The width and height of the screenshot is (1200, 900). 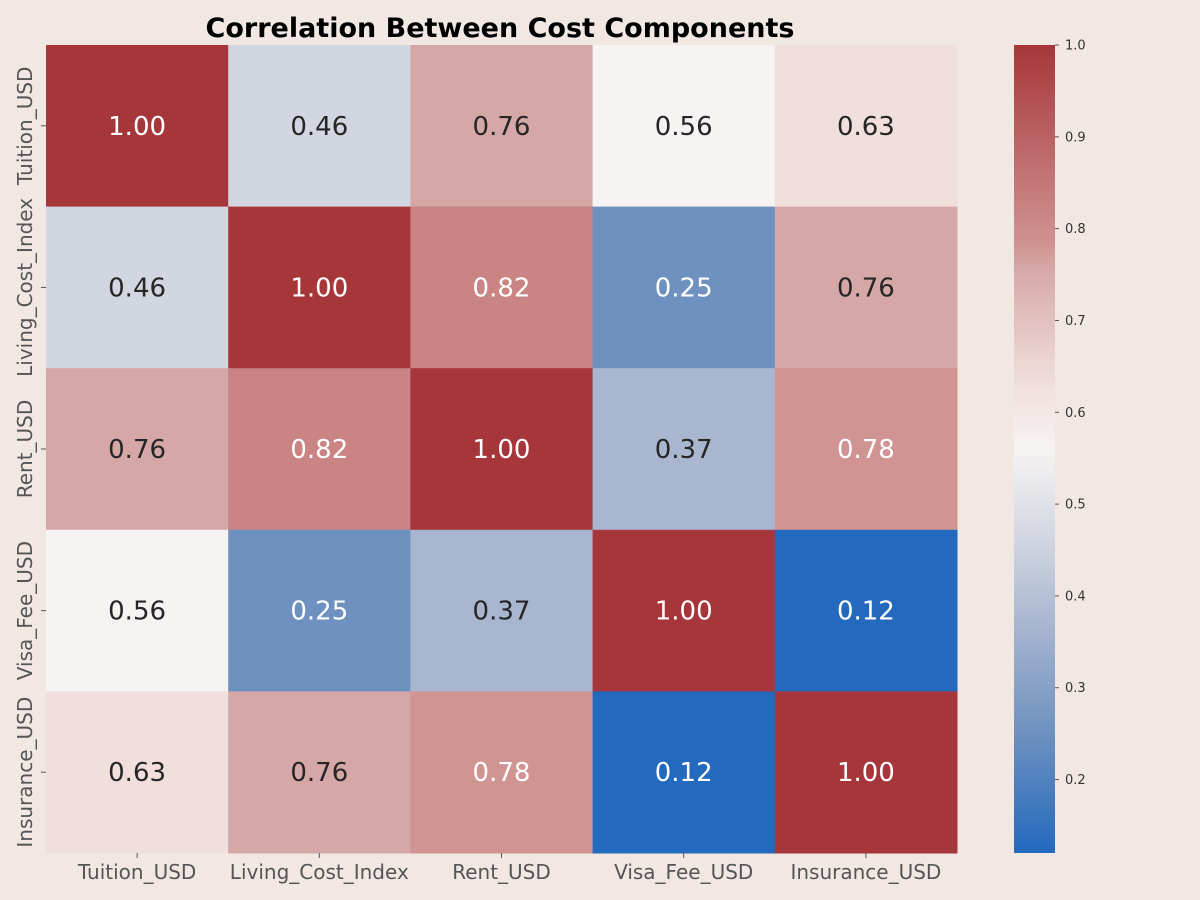 I want to click on x-tick-label: Tuition_USD, so click(x=136, y=872).